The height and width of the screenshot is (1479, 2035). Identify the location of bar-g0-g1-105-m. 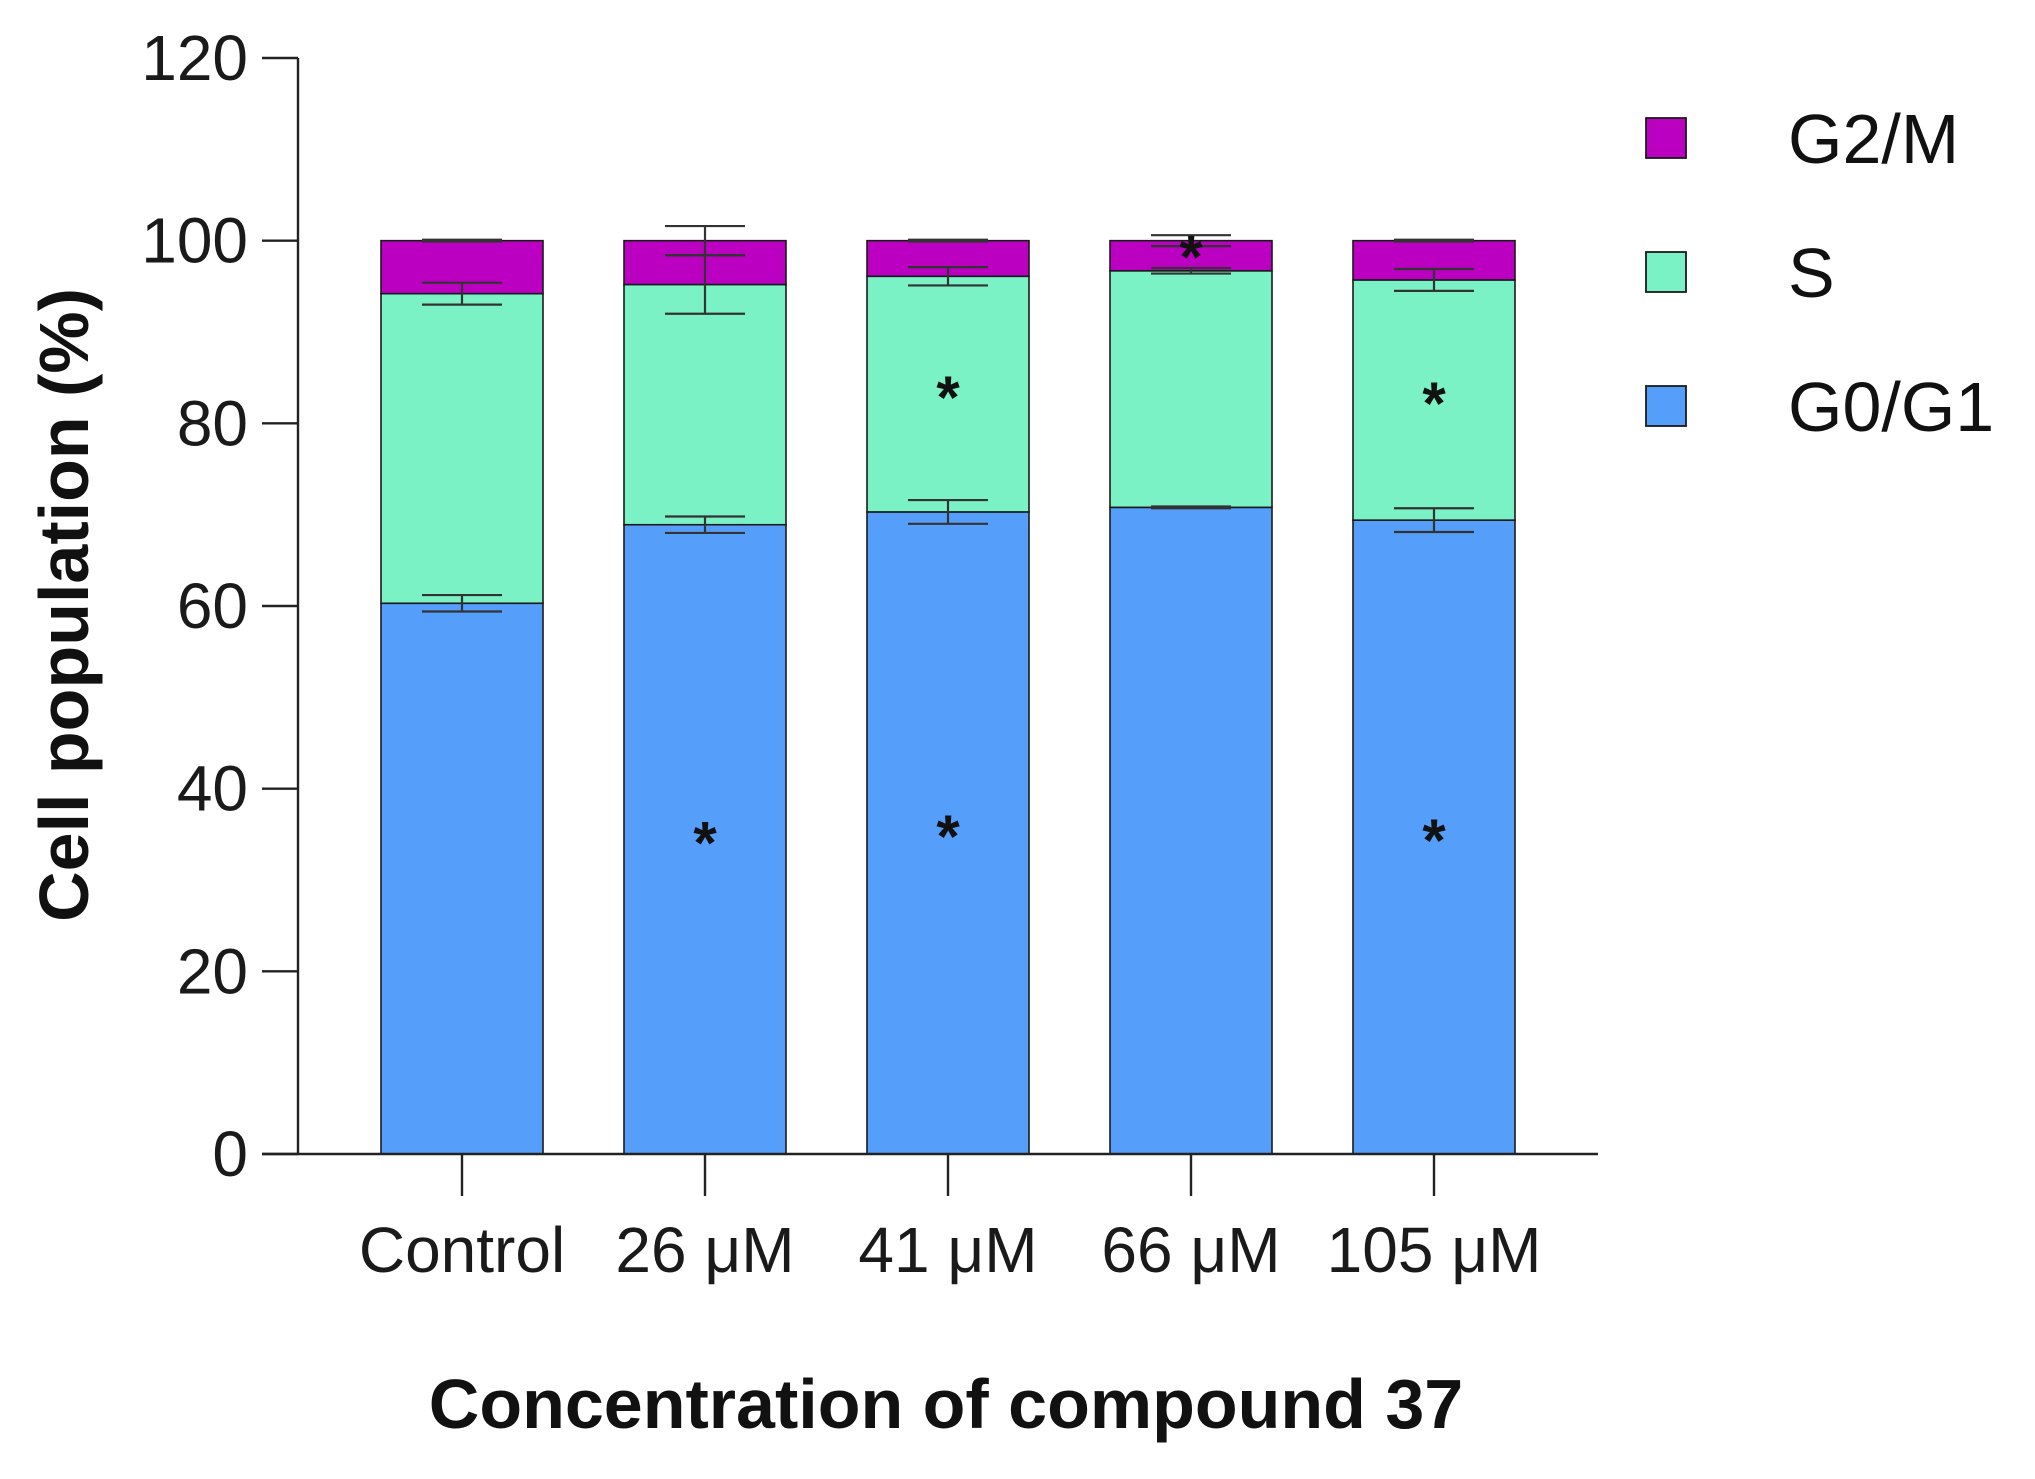
(1434, 837).